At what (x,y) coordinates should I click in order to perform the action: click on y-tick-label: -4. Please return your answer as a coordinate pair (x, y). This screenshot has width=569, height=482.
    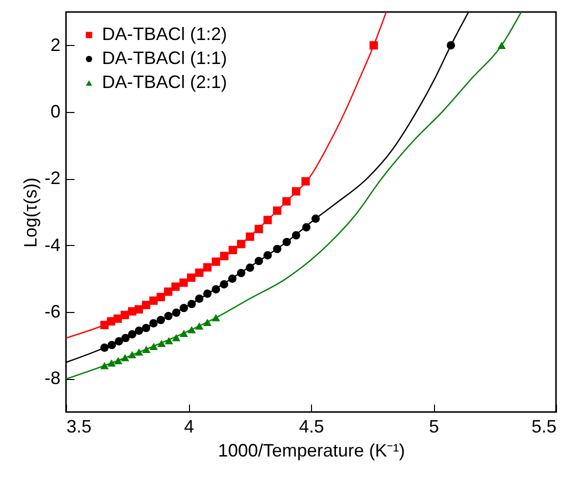
    Looking at the image, I should click on (52, 244).